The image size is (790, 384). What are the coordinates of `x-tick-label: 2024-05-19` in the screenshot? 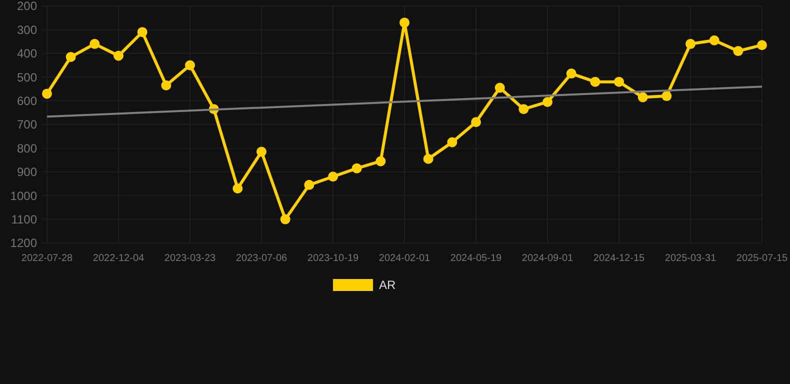 It's located at (476, 258).